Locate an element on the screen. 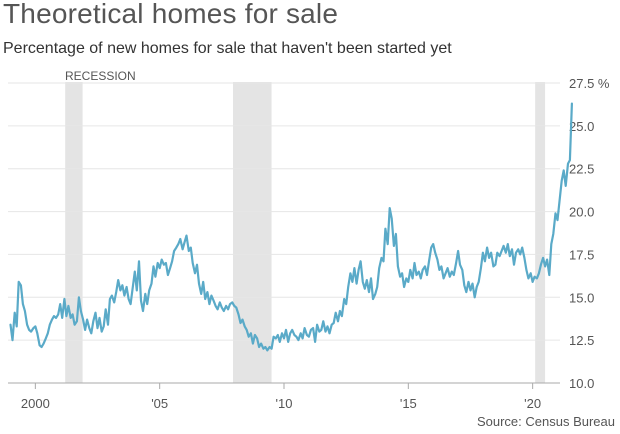  chart-title: Theoretical homes for sale is located at coordinates (171, 14).